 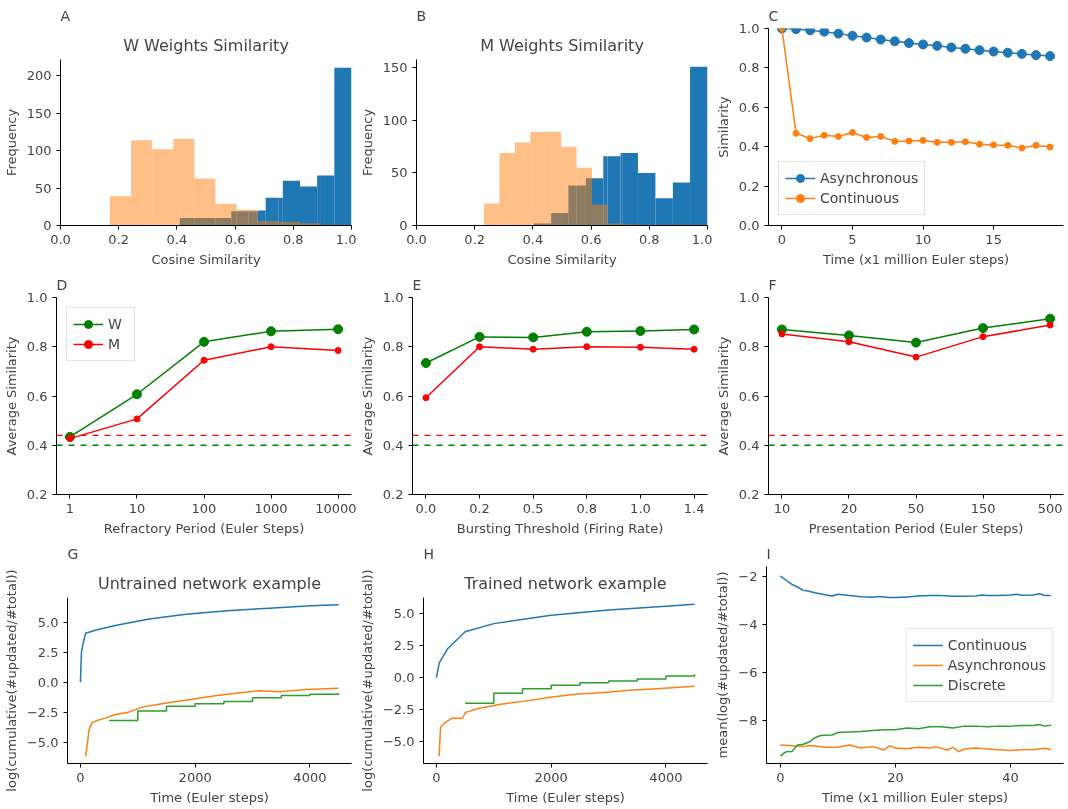 I want to click on x-axis-title: Presentation Period (Euler Steps), so click(x=916, y=528).